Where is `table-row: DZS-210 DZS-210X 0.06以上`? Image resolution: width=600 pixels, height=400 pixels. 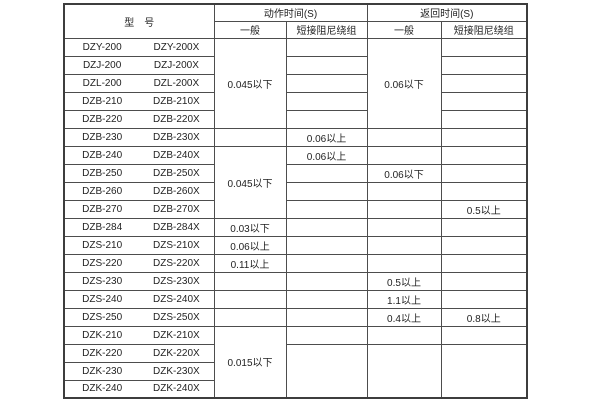
table-row: DZS-210 DZS-210X 0.06以上 is located at coordinates (295, 245).